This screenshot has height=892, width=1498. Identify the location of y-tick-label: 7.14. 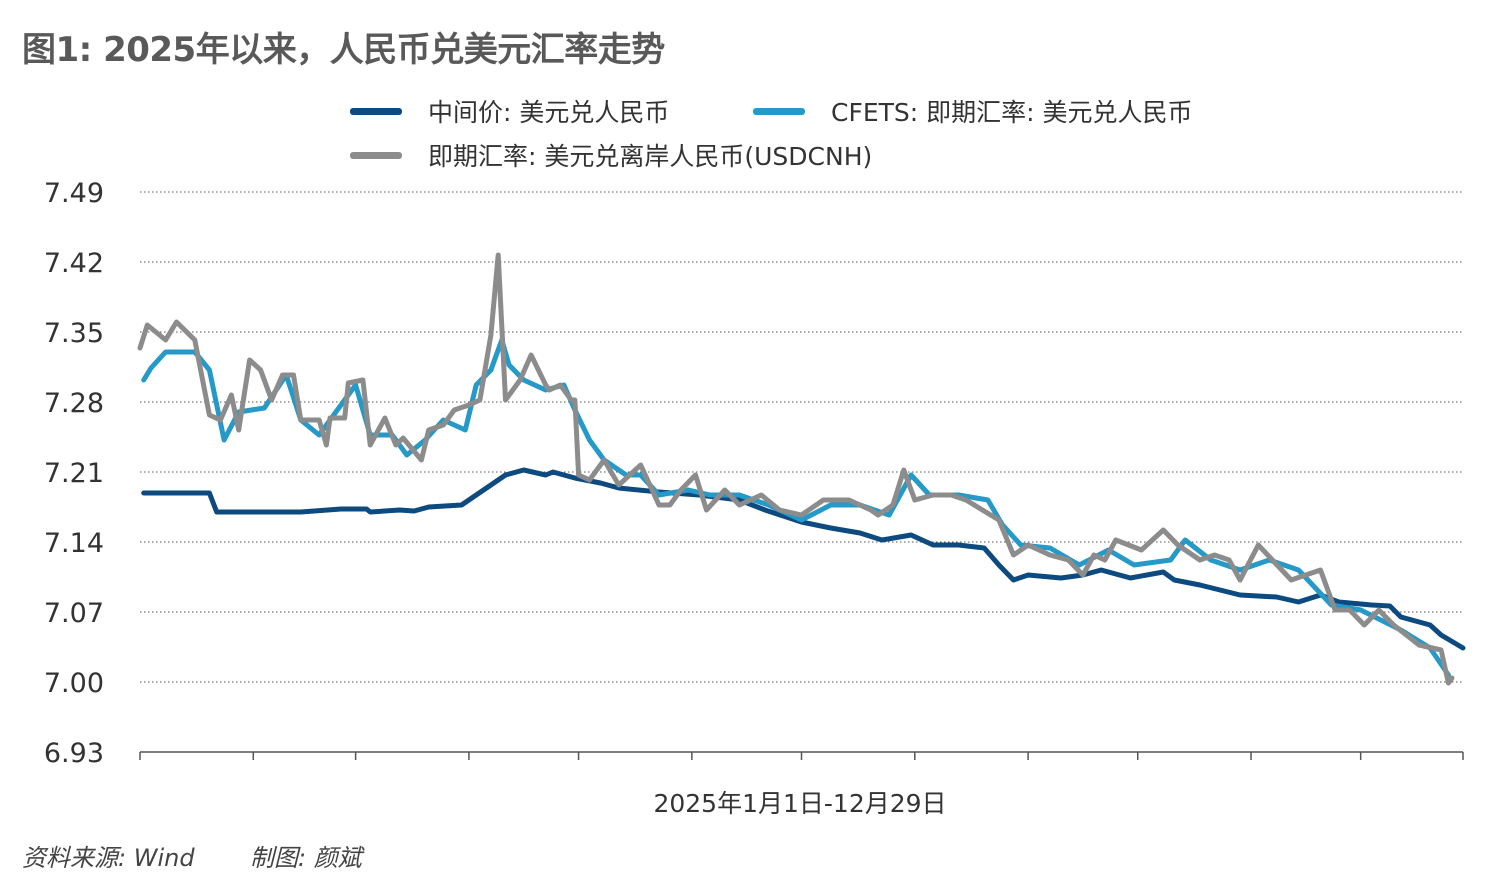
(74, 543).